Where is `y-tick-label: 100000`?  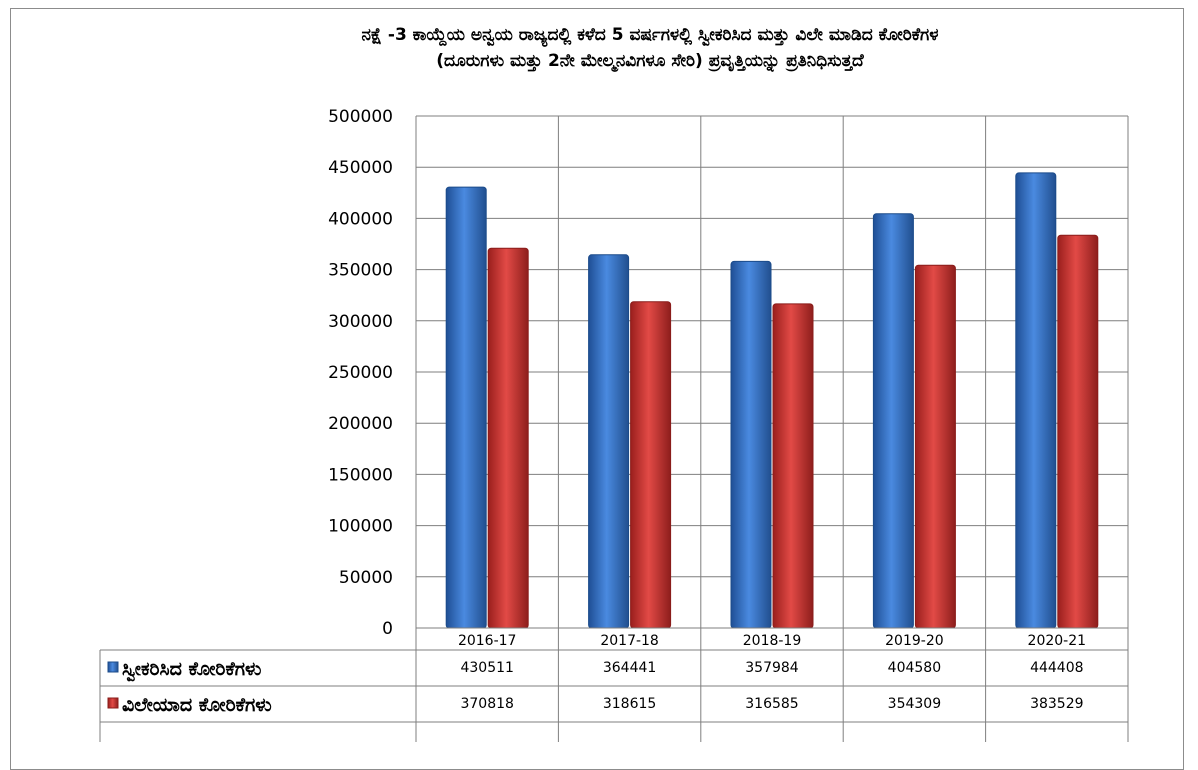
y-tick-label: 100000 is located at coordinates (360, 527).